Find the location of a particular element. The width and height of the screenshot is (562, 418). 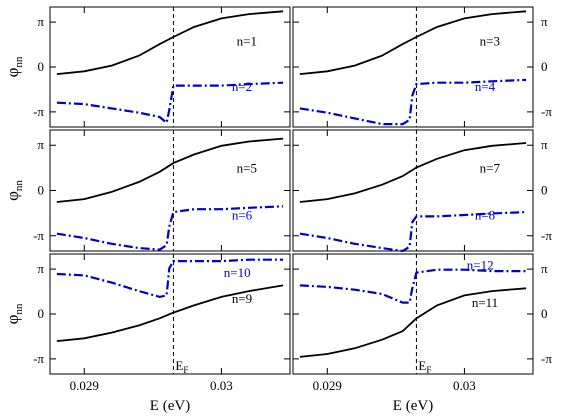

series-label: n=7 is located at coordinates (490, 167).